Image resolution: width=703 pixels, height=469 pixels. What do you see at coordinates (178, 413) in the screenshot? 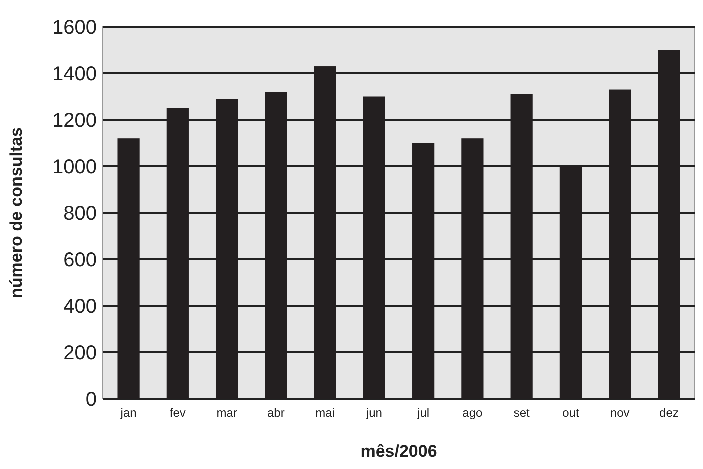
I see `x-tick-label: fev` at bounding box center [178, 413].